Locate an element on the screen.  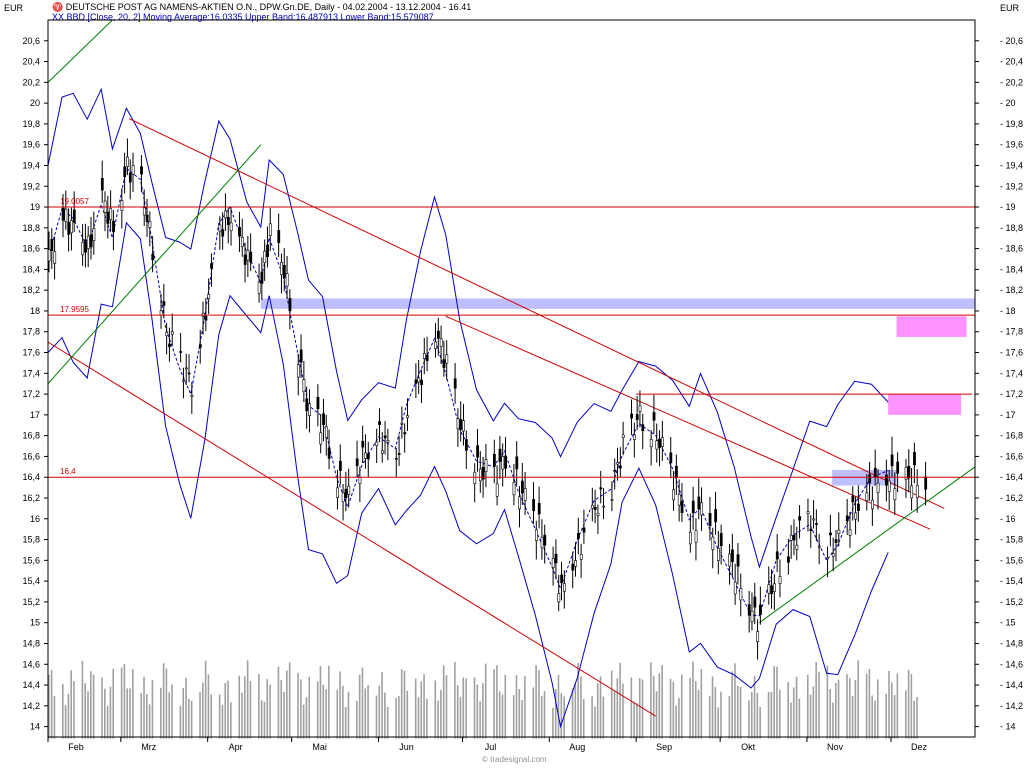
y-tick-label-left: 17,4 is located at coordinates (31, 373).